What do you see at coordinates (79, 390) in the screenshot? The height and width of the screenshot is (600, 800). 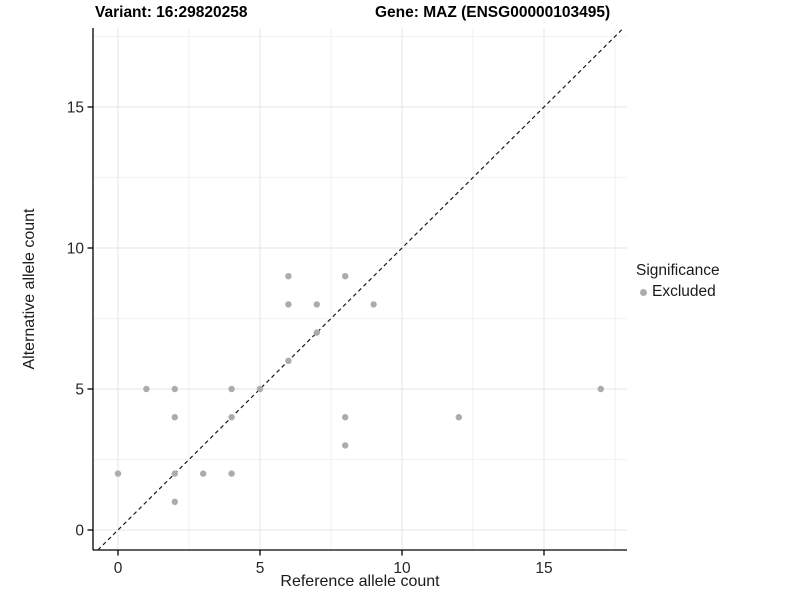 I see `y-tick-label: 5` at bounding box center [79, 390].